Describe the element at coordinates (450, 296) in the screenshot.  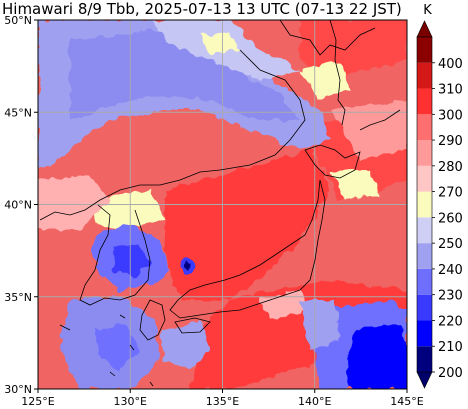
I see `colorbar-label-3: 230` at that location.